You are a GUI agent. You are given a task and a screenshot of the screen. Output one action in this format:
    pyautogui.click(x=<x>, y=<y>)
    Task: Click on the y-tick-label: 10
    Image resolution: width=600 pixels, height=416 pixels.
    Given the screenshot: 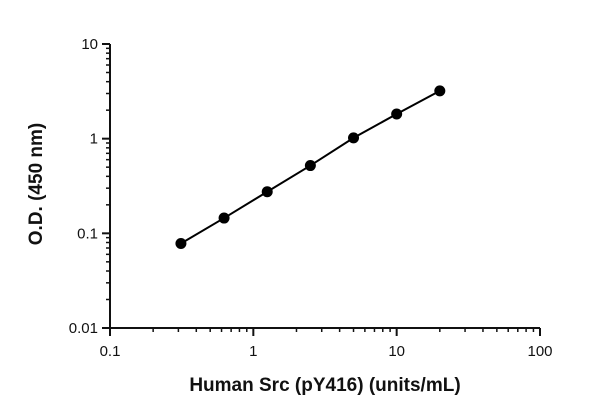 What is the action you would take?
    pyautogui.click(x=89, y=44)
    